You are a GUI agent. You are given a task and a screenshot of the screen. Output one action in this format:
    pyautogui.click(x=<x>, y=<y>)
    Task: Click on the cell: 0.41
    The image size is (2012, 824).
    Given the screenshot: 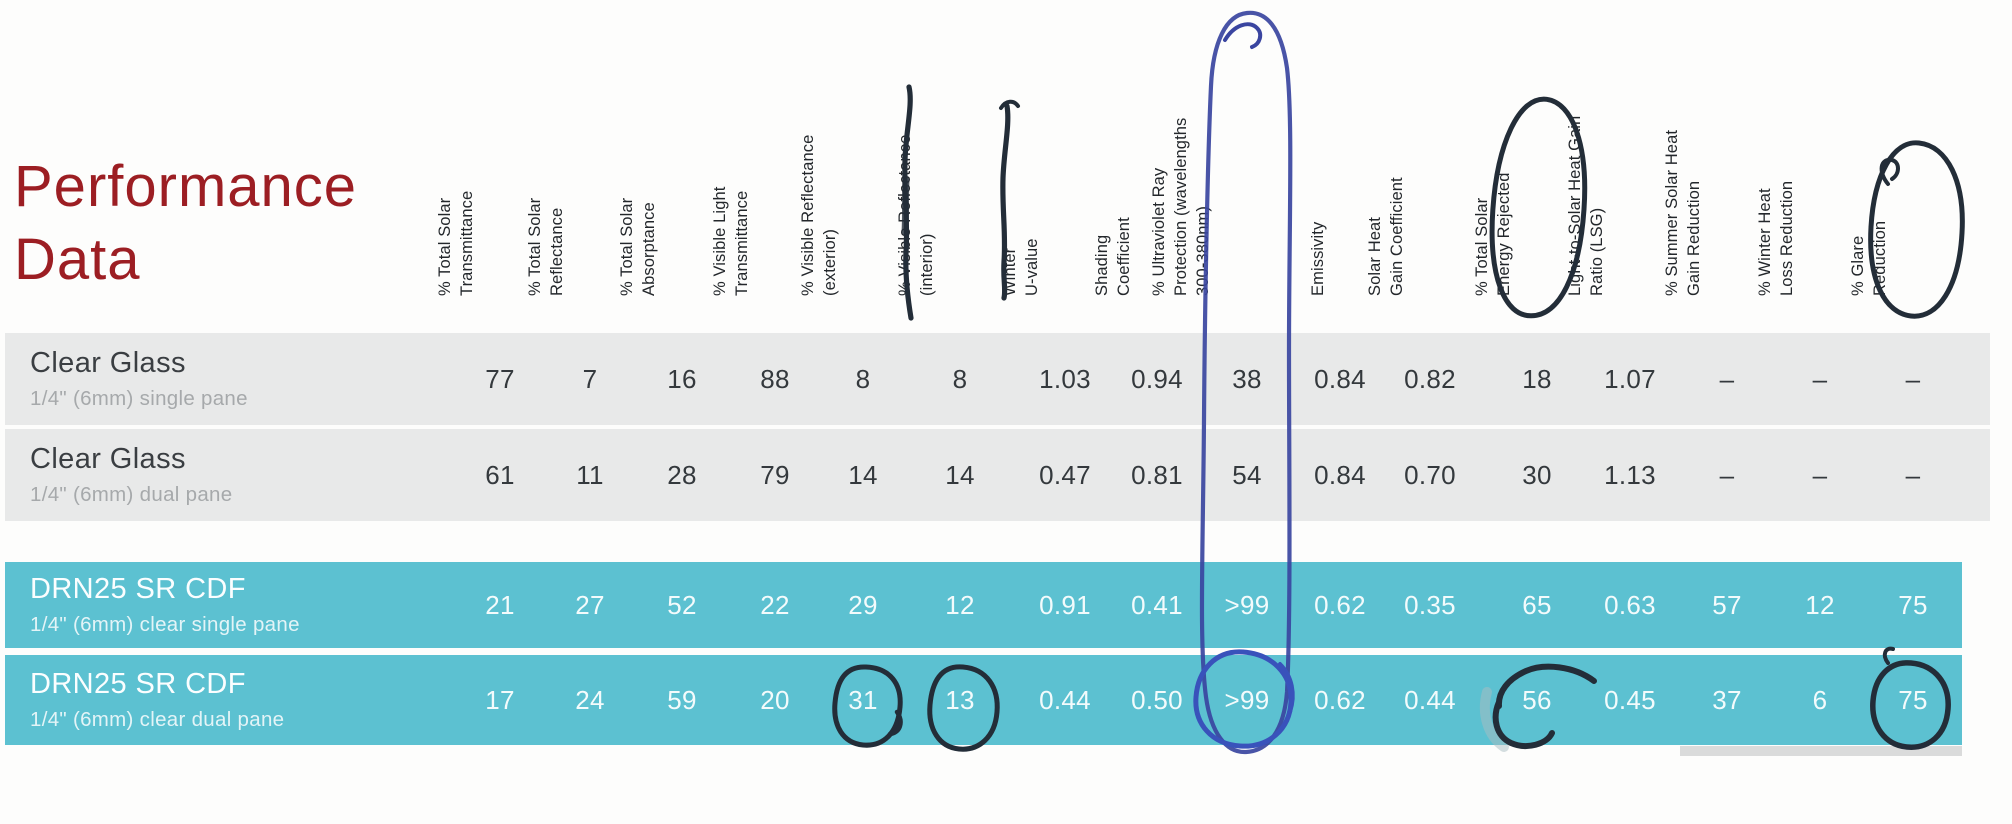 What is the action you would take?
    pyautogui.click(x=1157, y=604)
    